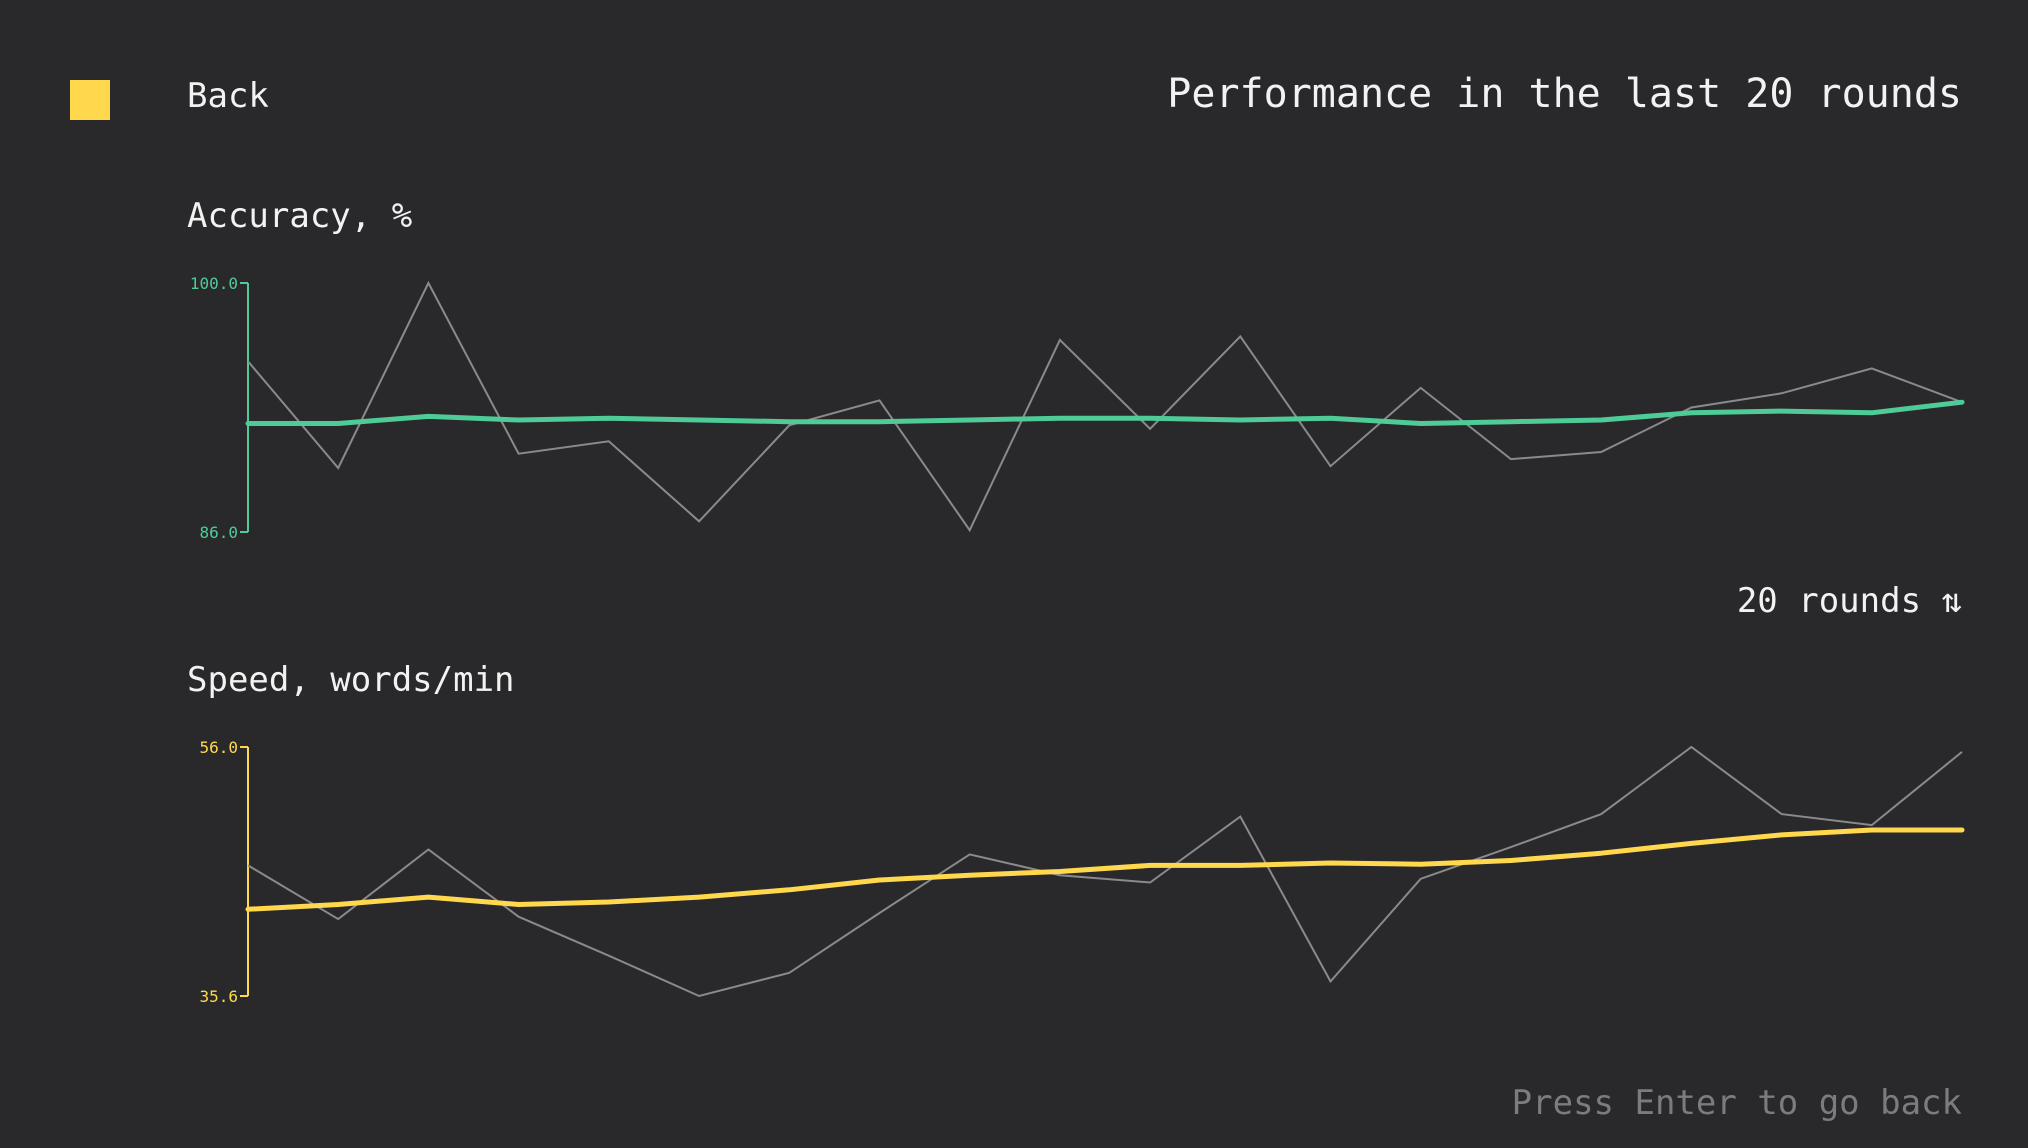 Image resolution: width=2028 pixels, height=1148 pixels. Describe the element at coordinates (1849, 601) in the screenshot. I see `rounds-toggle-button: 20 rounds ⇅` at that location.